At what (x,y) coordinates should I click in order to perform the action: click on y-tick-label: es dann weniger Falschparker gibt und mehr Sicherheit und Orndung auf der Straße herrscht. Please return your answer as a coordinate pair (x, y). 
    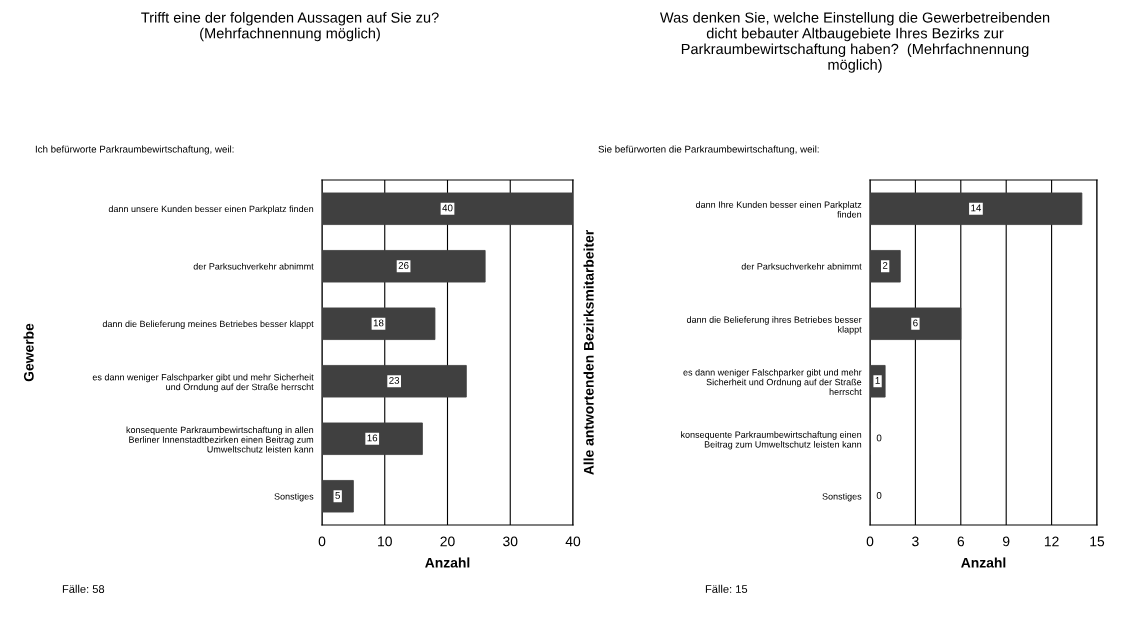
    Looking at the image, I should click on (203, 382).